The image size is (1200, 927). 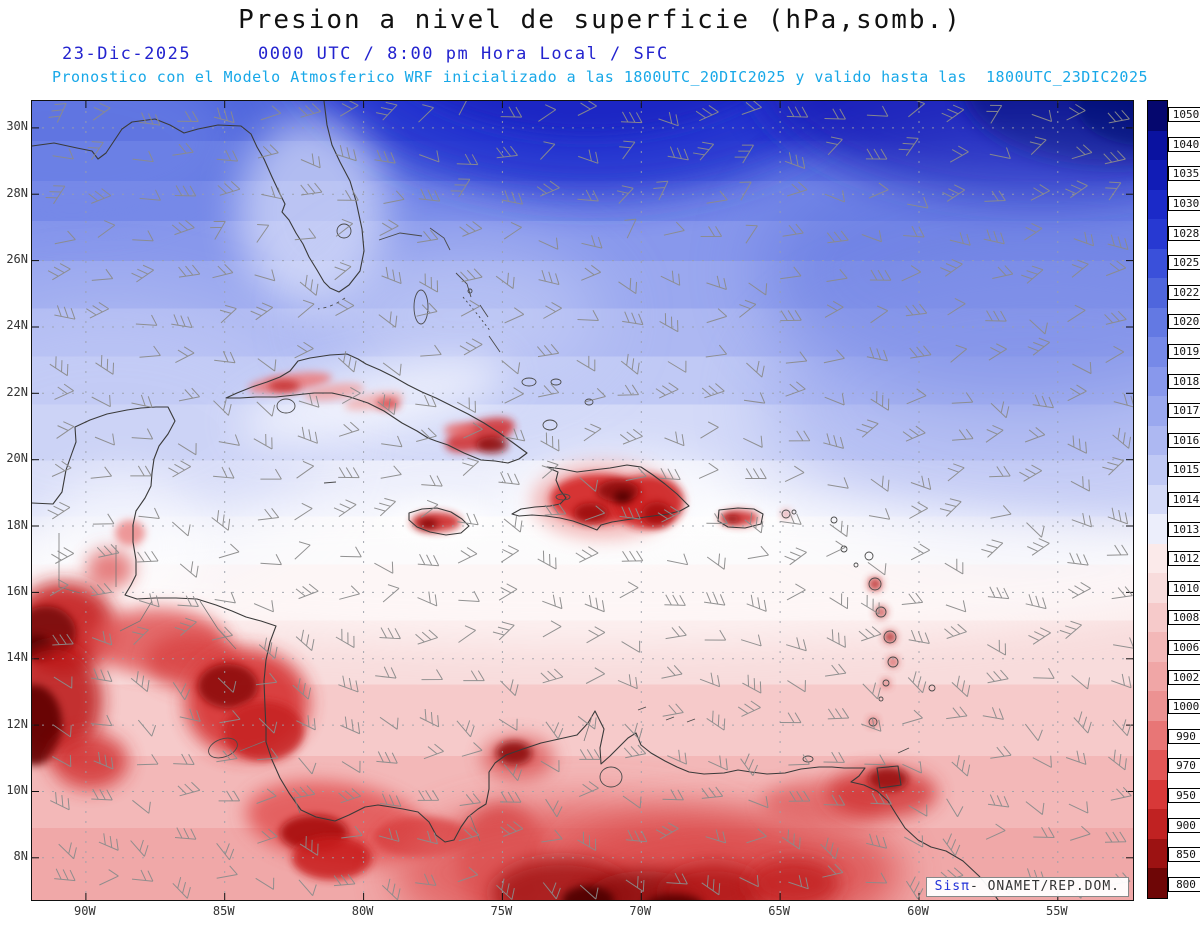 What do you see at coordinates (1184, 499) in the screenshot?
I see `colorbar-value-label: 1014` at bounding box center [1184, 499].